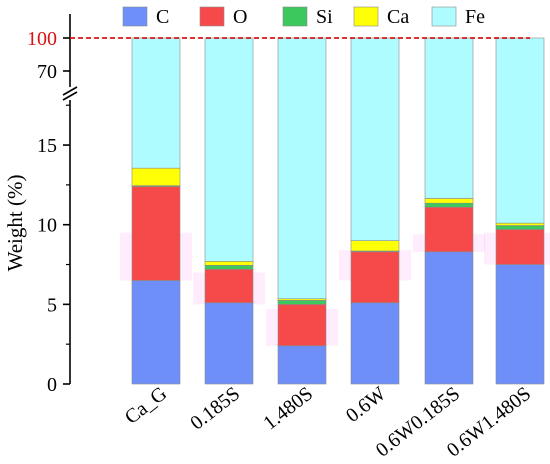 The width and height of the screenshot is (550, 464). I want to click on y-tick-label: 70, so click(47, 72).